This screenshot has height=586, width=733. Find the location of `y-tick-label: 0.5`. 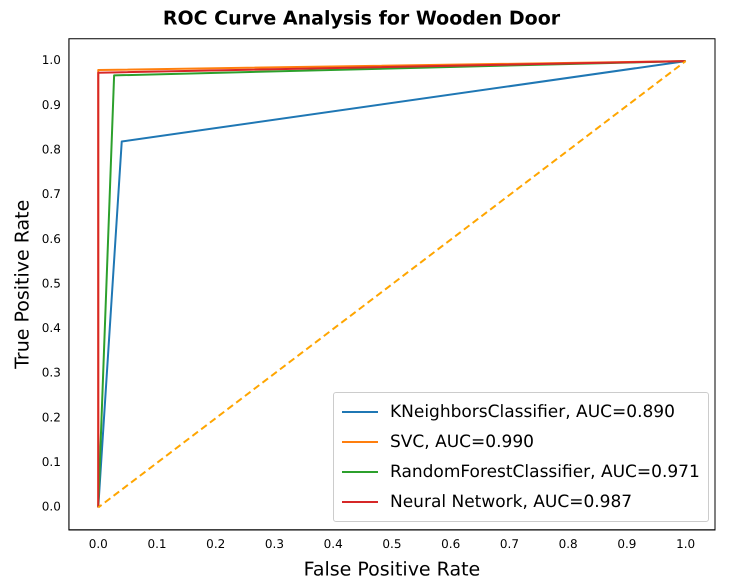

y-tick-label: 0.5 is located at coordinates (51, 283).